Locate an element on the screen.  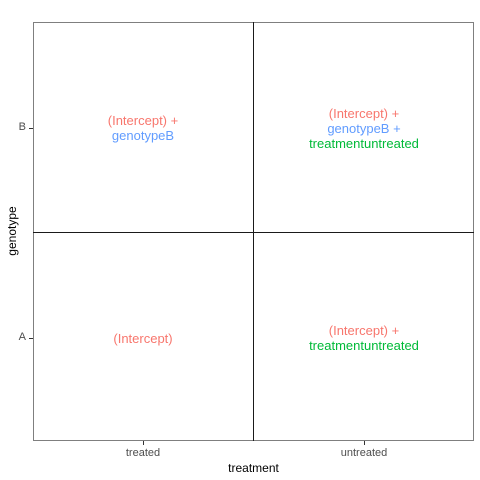
term-intercept: (Intercept) is located at coordinates (143, 338).